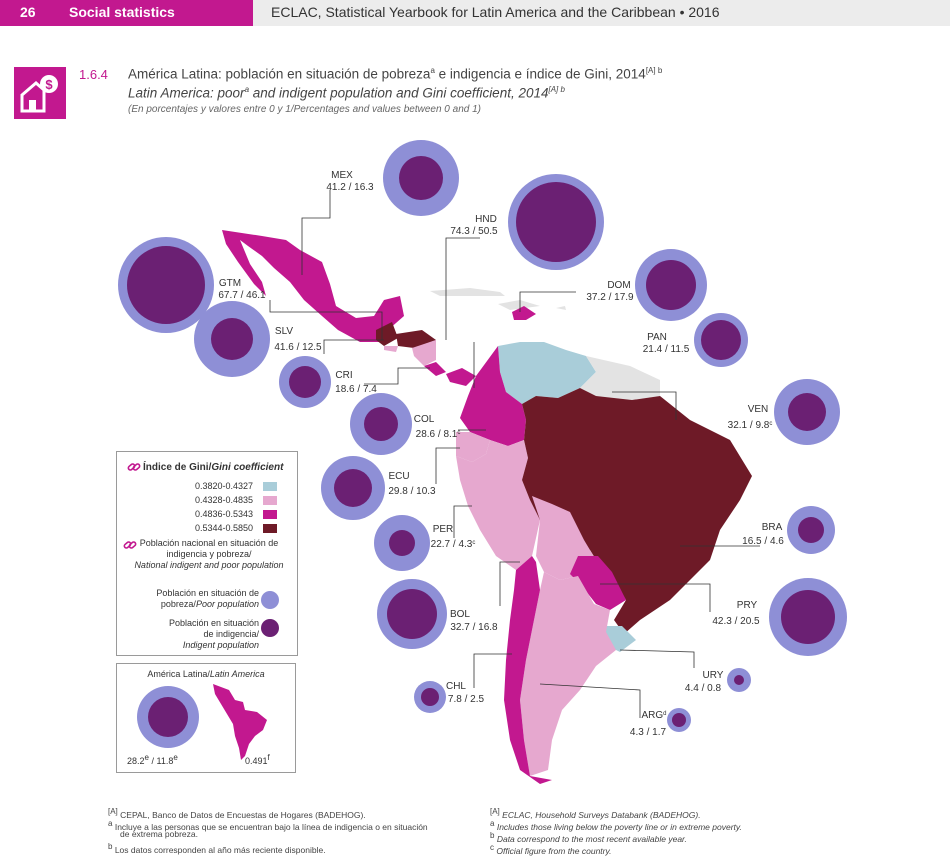  I want to click on bubble-pan, so click(721, 340).